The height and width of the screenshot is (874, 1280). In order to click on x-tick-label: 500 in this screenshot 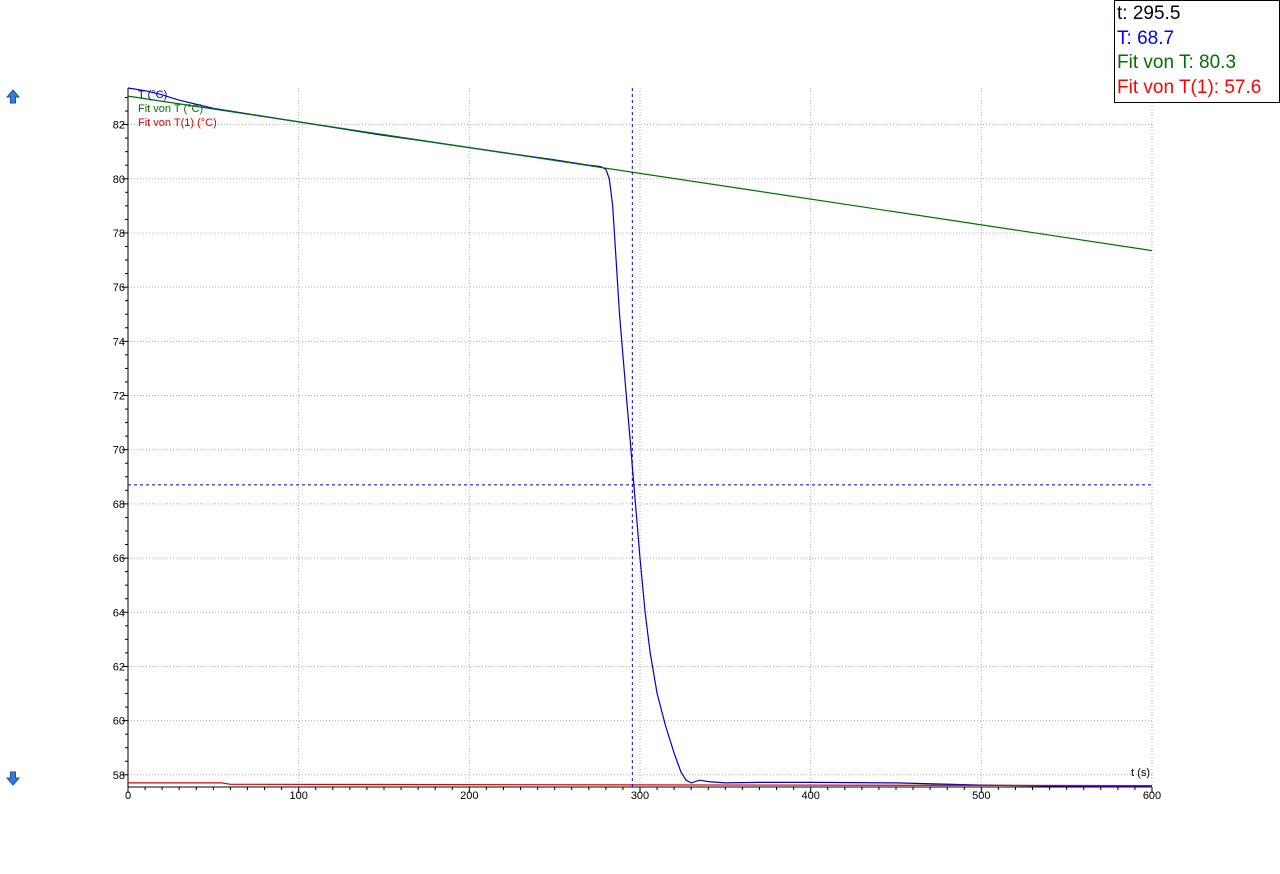, I will do `click(981, 796)`.